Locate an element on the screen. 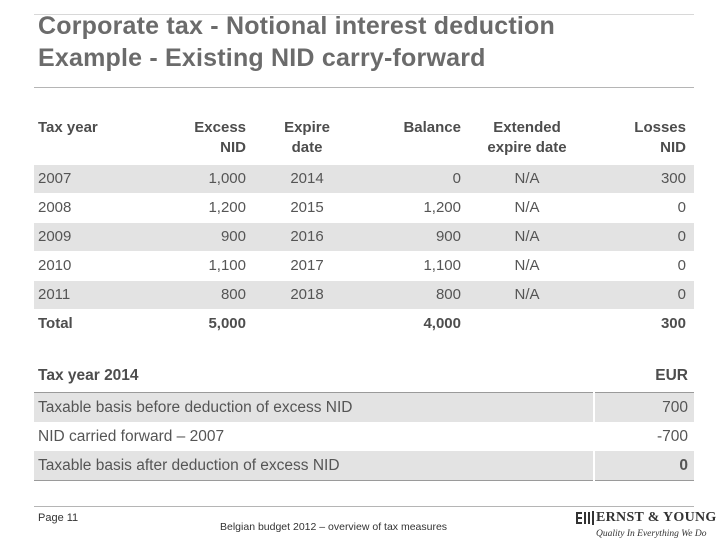  calc-header-unit: EUR is located at coordinates (644, 376).